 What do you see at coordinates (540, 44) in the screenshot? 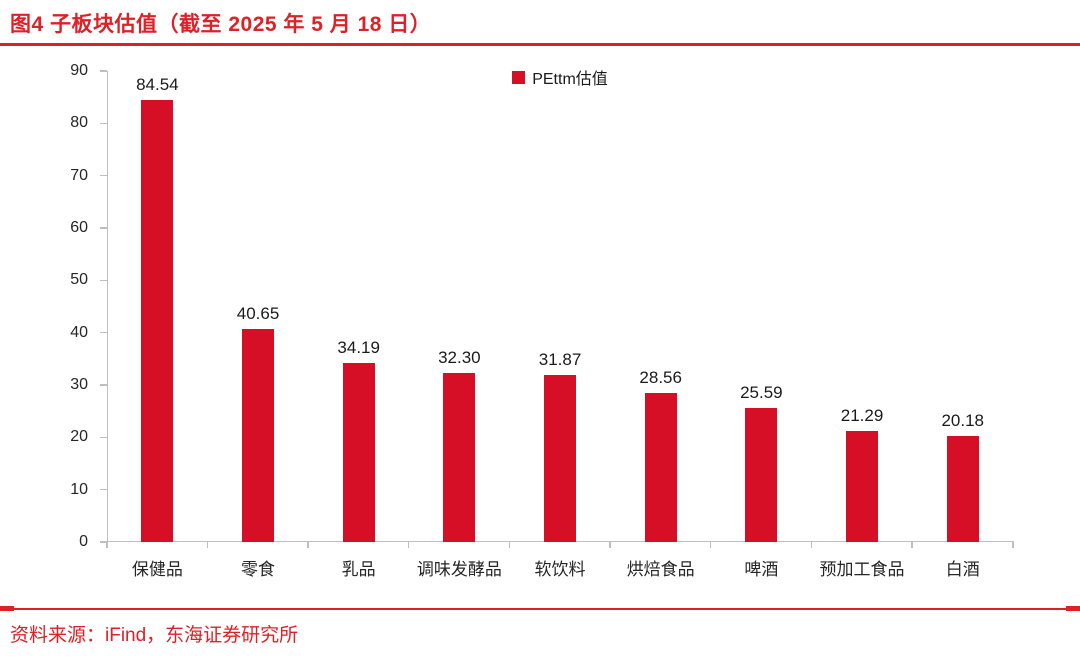
I see `title-underline` at bounding box center [540, 44].